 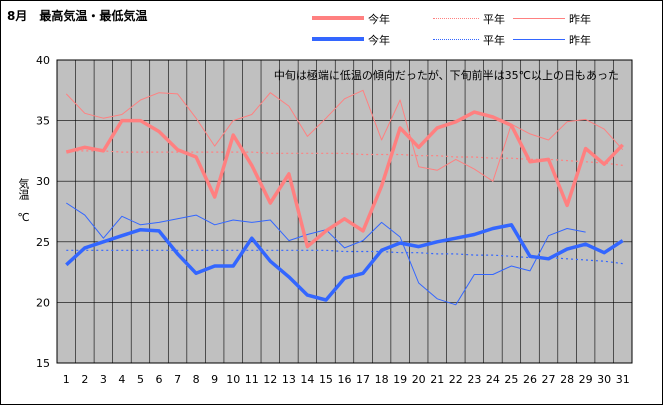 What do you see at coordinates (567, 379) in the screenshot?
I see `x-tick-label: 28` at bounding box center [567, 379].